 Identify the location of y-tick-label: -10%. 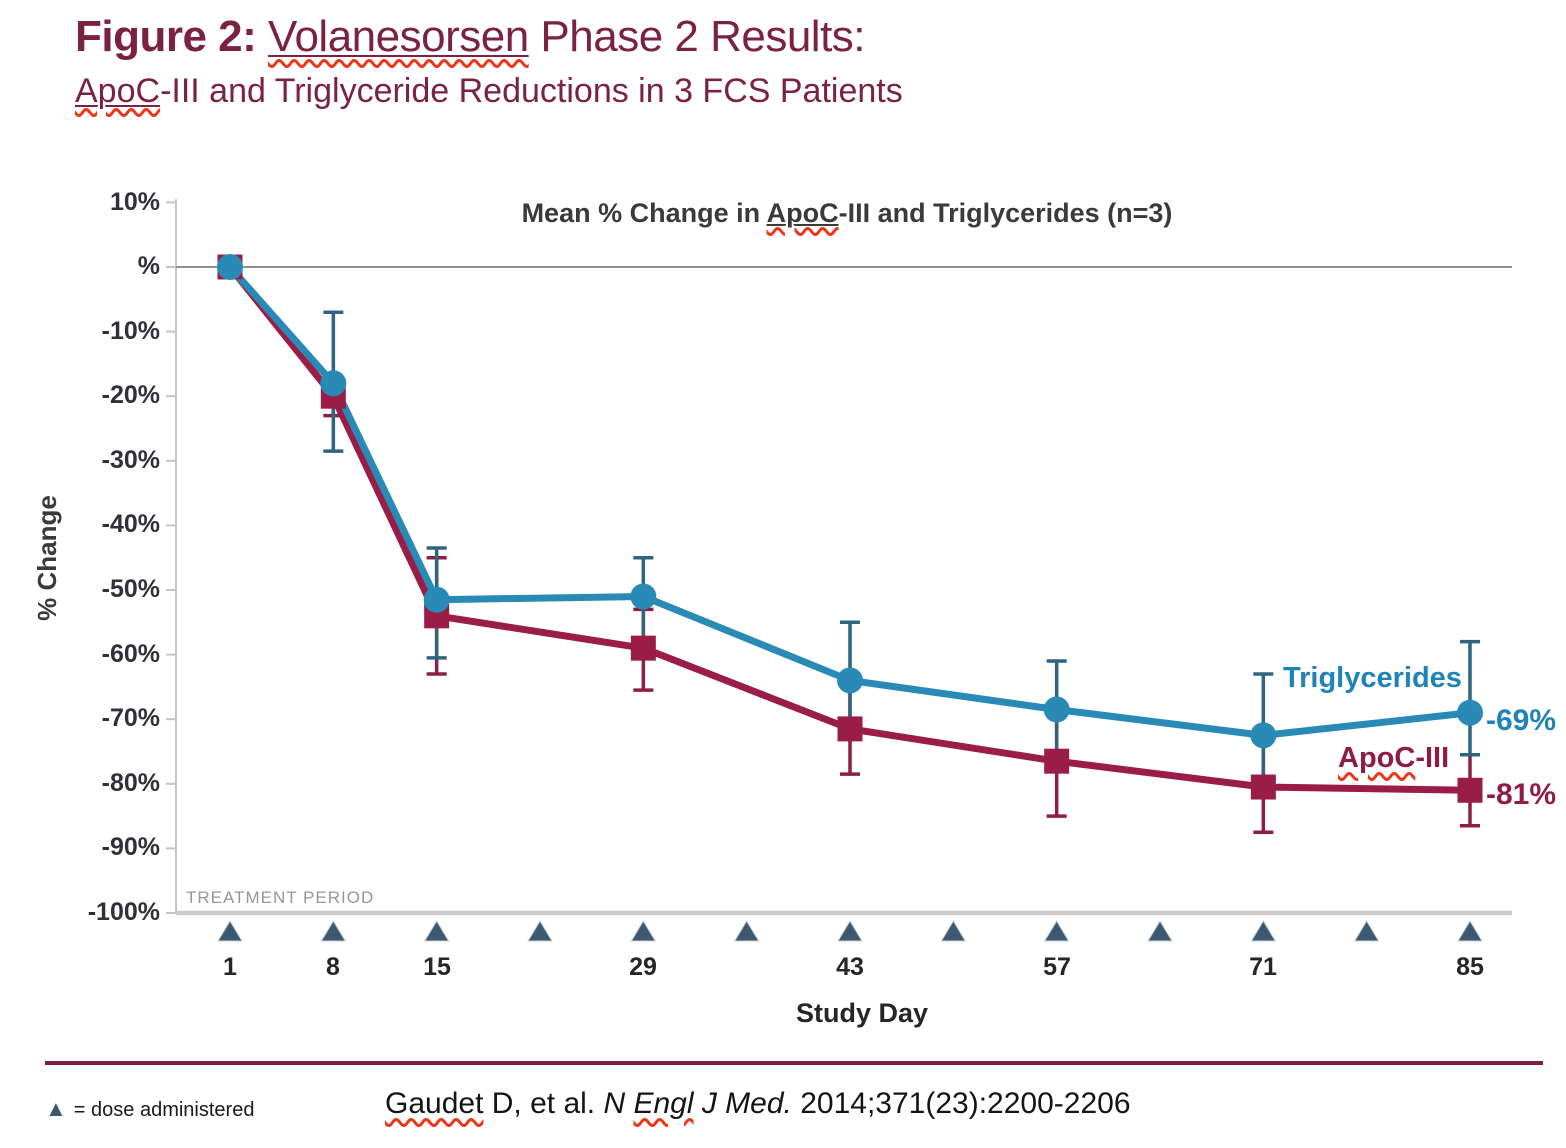
(130, 331).